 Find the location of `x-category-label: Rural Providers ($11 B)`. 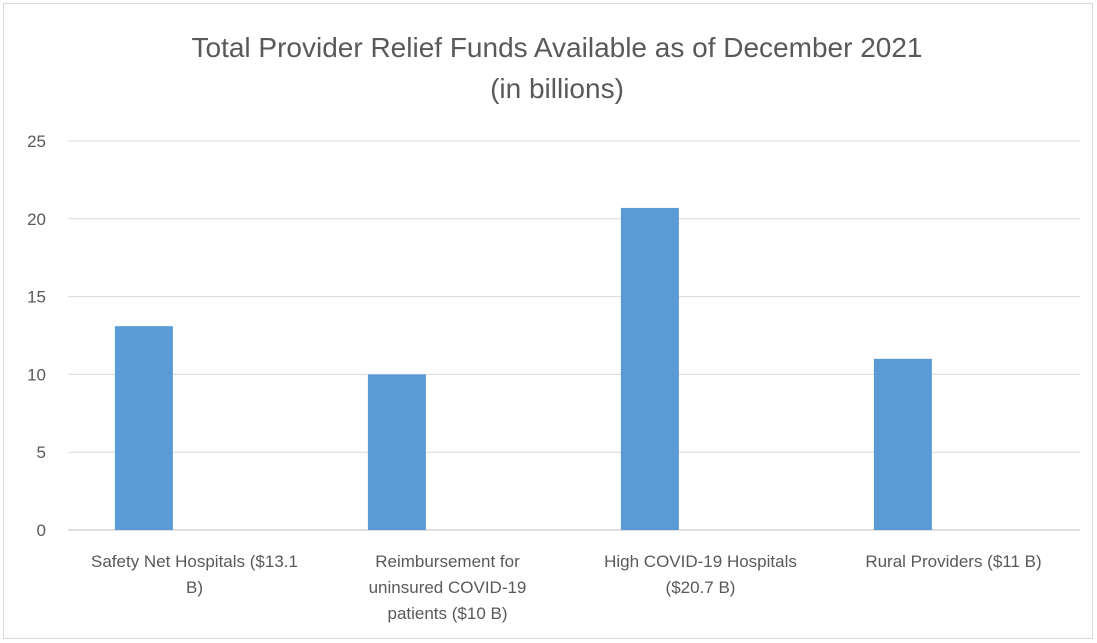

x-category-label: Rural Providers ($11 B) is located at coordinates (953, 561).